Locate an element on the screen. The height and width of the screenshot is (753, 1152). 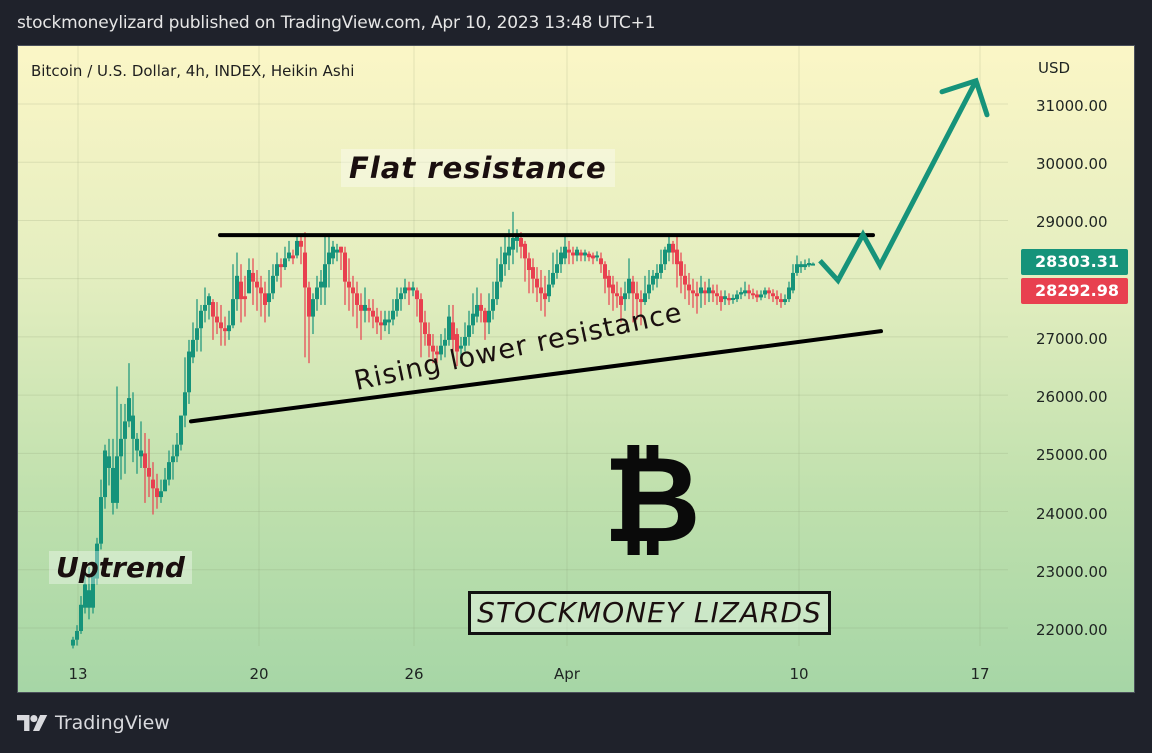
price-tick-label: 29000.00 is located at coordinates (1072, 222).